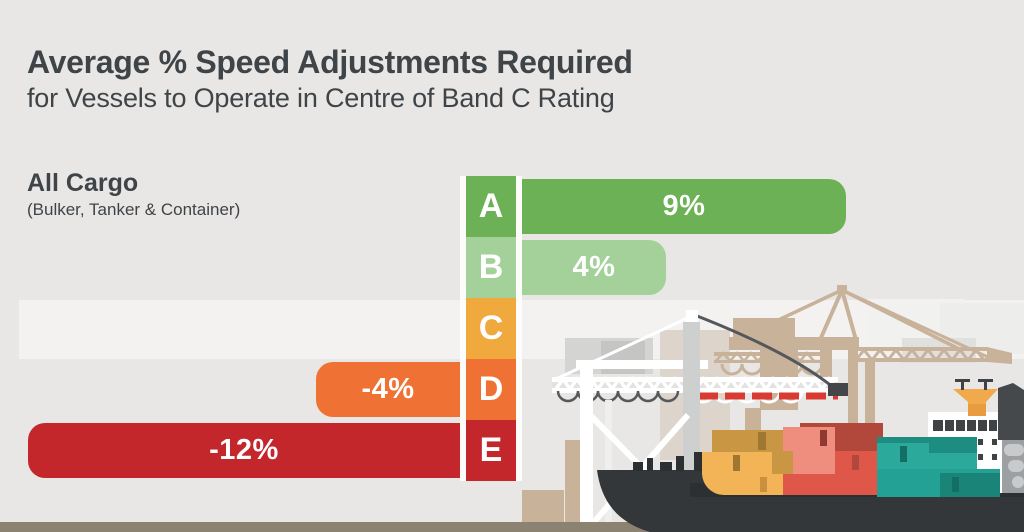  What do you see at coordinates (974, 384) in the screenshot?
I see `mast-icons` at bounding box center [974, 384].